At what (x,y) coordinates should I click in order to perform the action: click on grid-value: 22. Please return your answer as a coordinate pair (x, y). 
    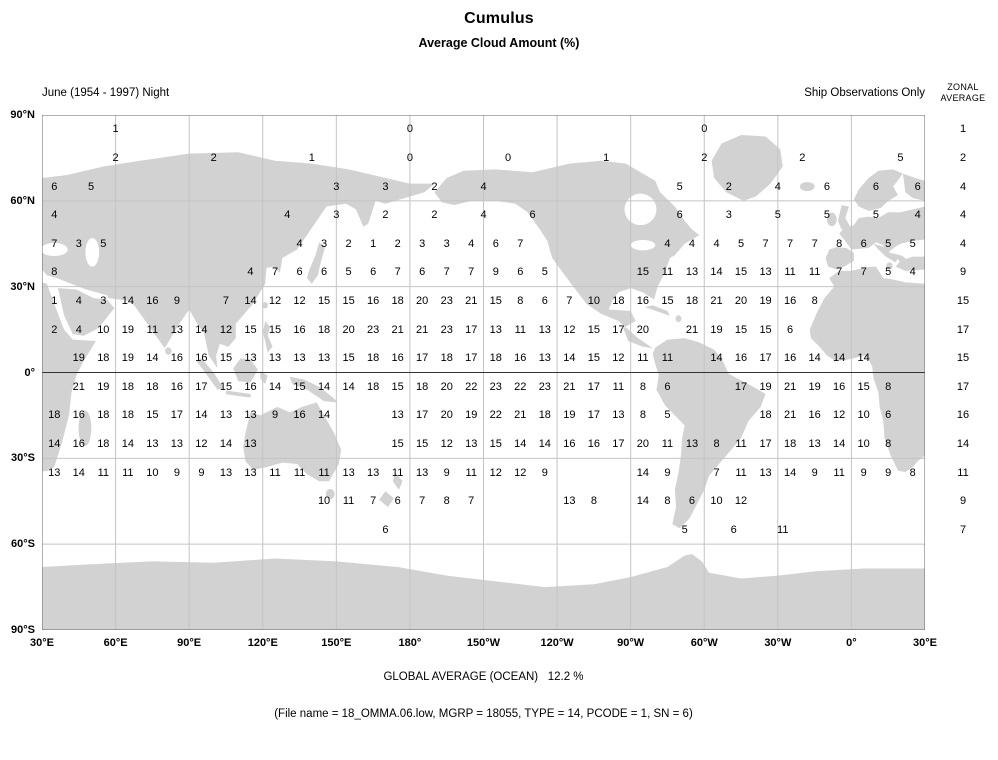
    Looking at the image, I should click on (471, 386).